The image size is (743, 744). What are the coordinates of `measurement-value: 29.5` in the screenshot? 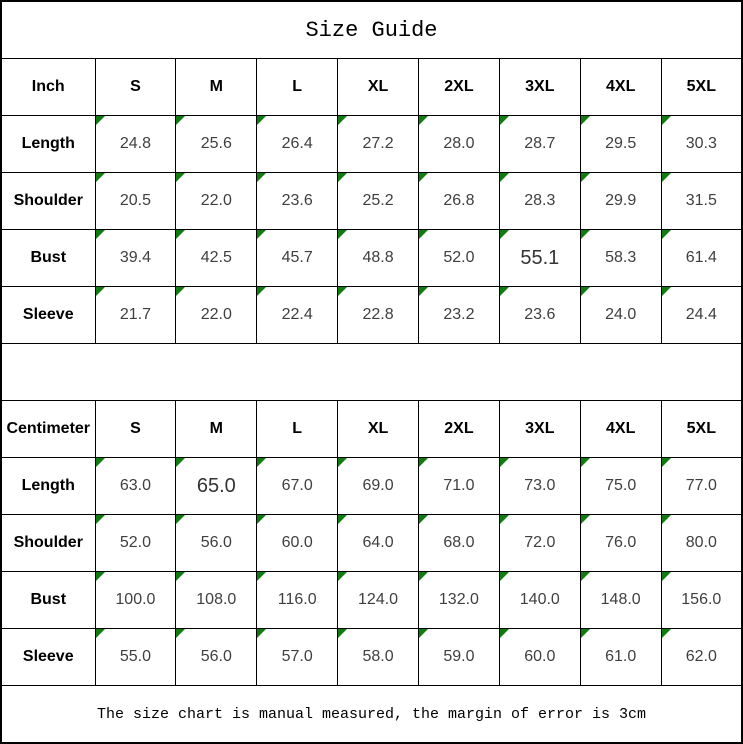 It's located at (621, 143).